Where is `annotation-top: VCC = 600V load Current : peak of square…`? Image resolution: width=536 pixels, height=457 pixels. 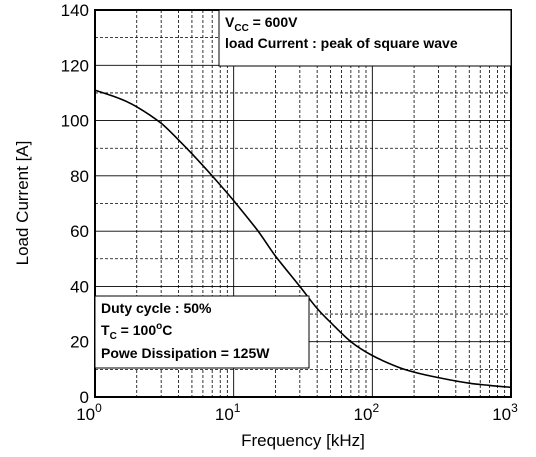
annotation-top: VCC = 600V load Current : peak of square… is located at coordinates (365, 38).